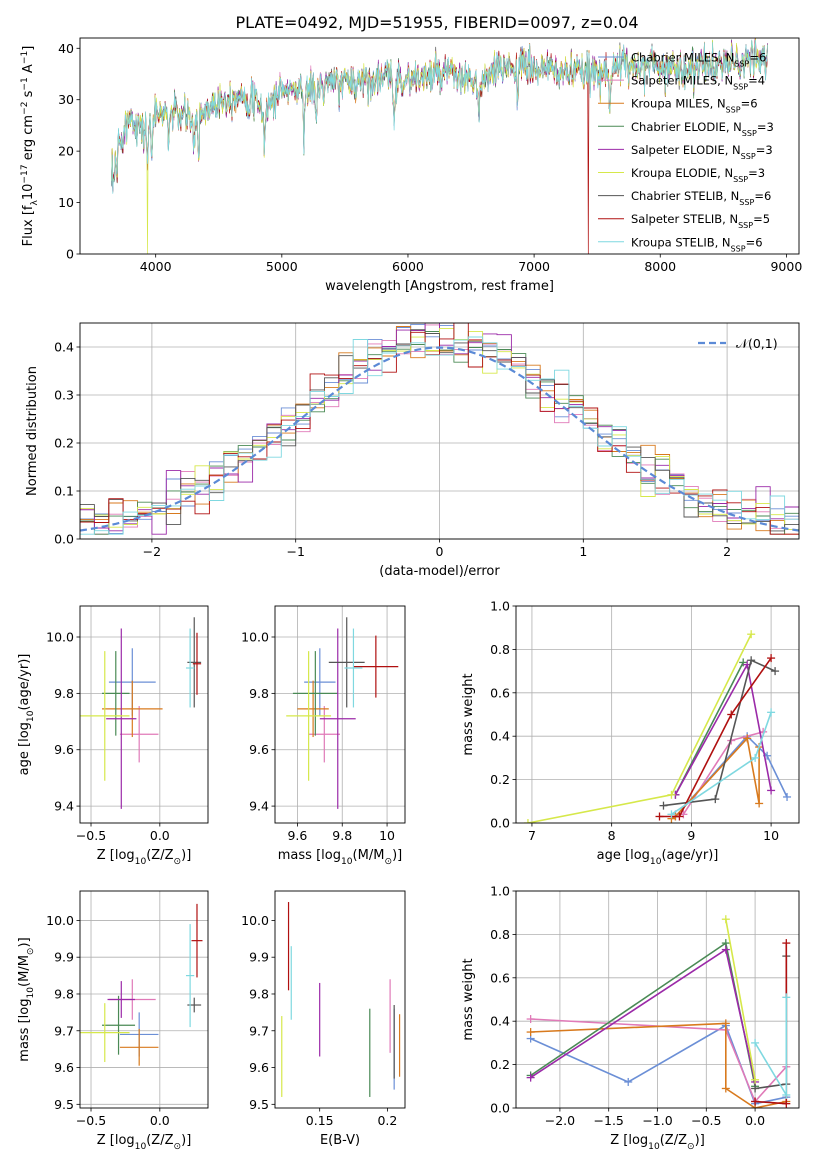  Describe the element at coordinates (439, 571) in the screenshot. I see `x-axis-label: (data-model)/error` at that location.